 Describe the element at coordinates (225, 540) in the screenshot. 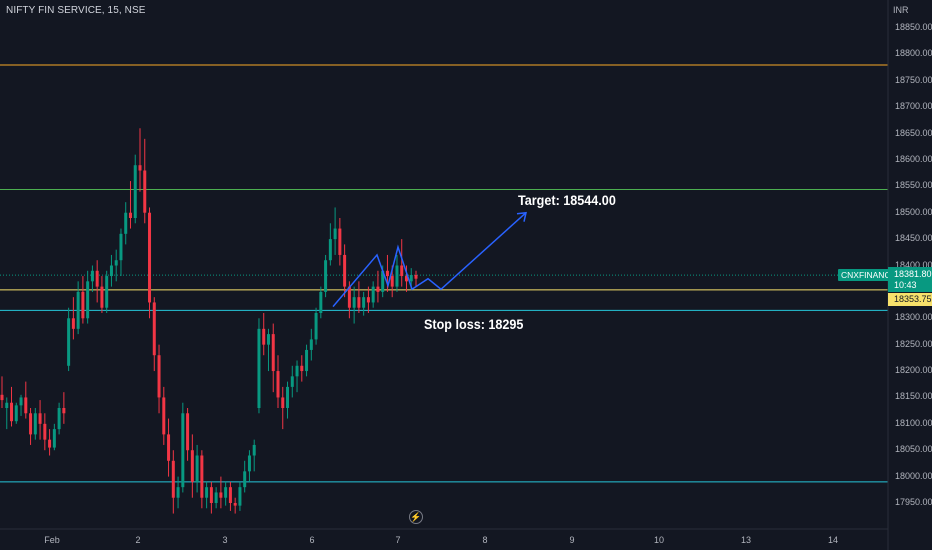

I see `time-tick-label: 3` at that location.